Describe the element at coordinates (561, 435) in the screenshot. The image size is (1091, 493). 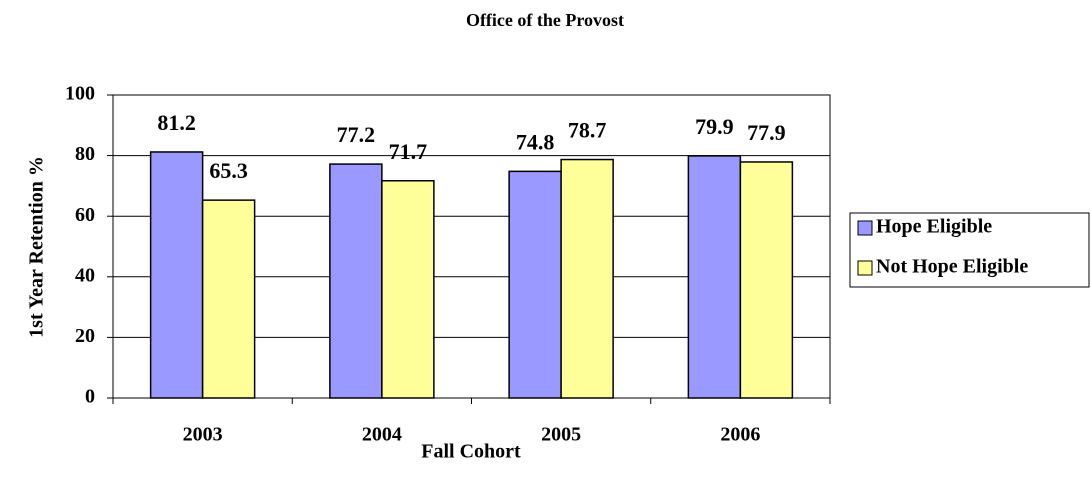
I see `x-tick-label: 2005` at that location.